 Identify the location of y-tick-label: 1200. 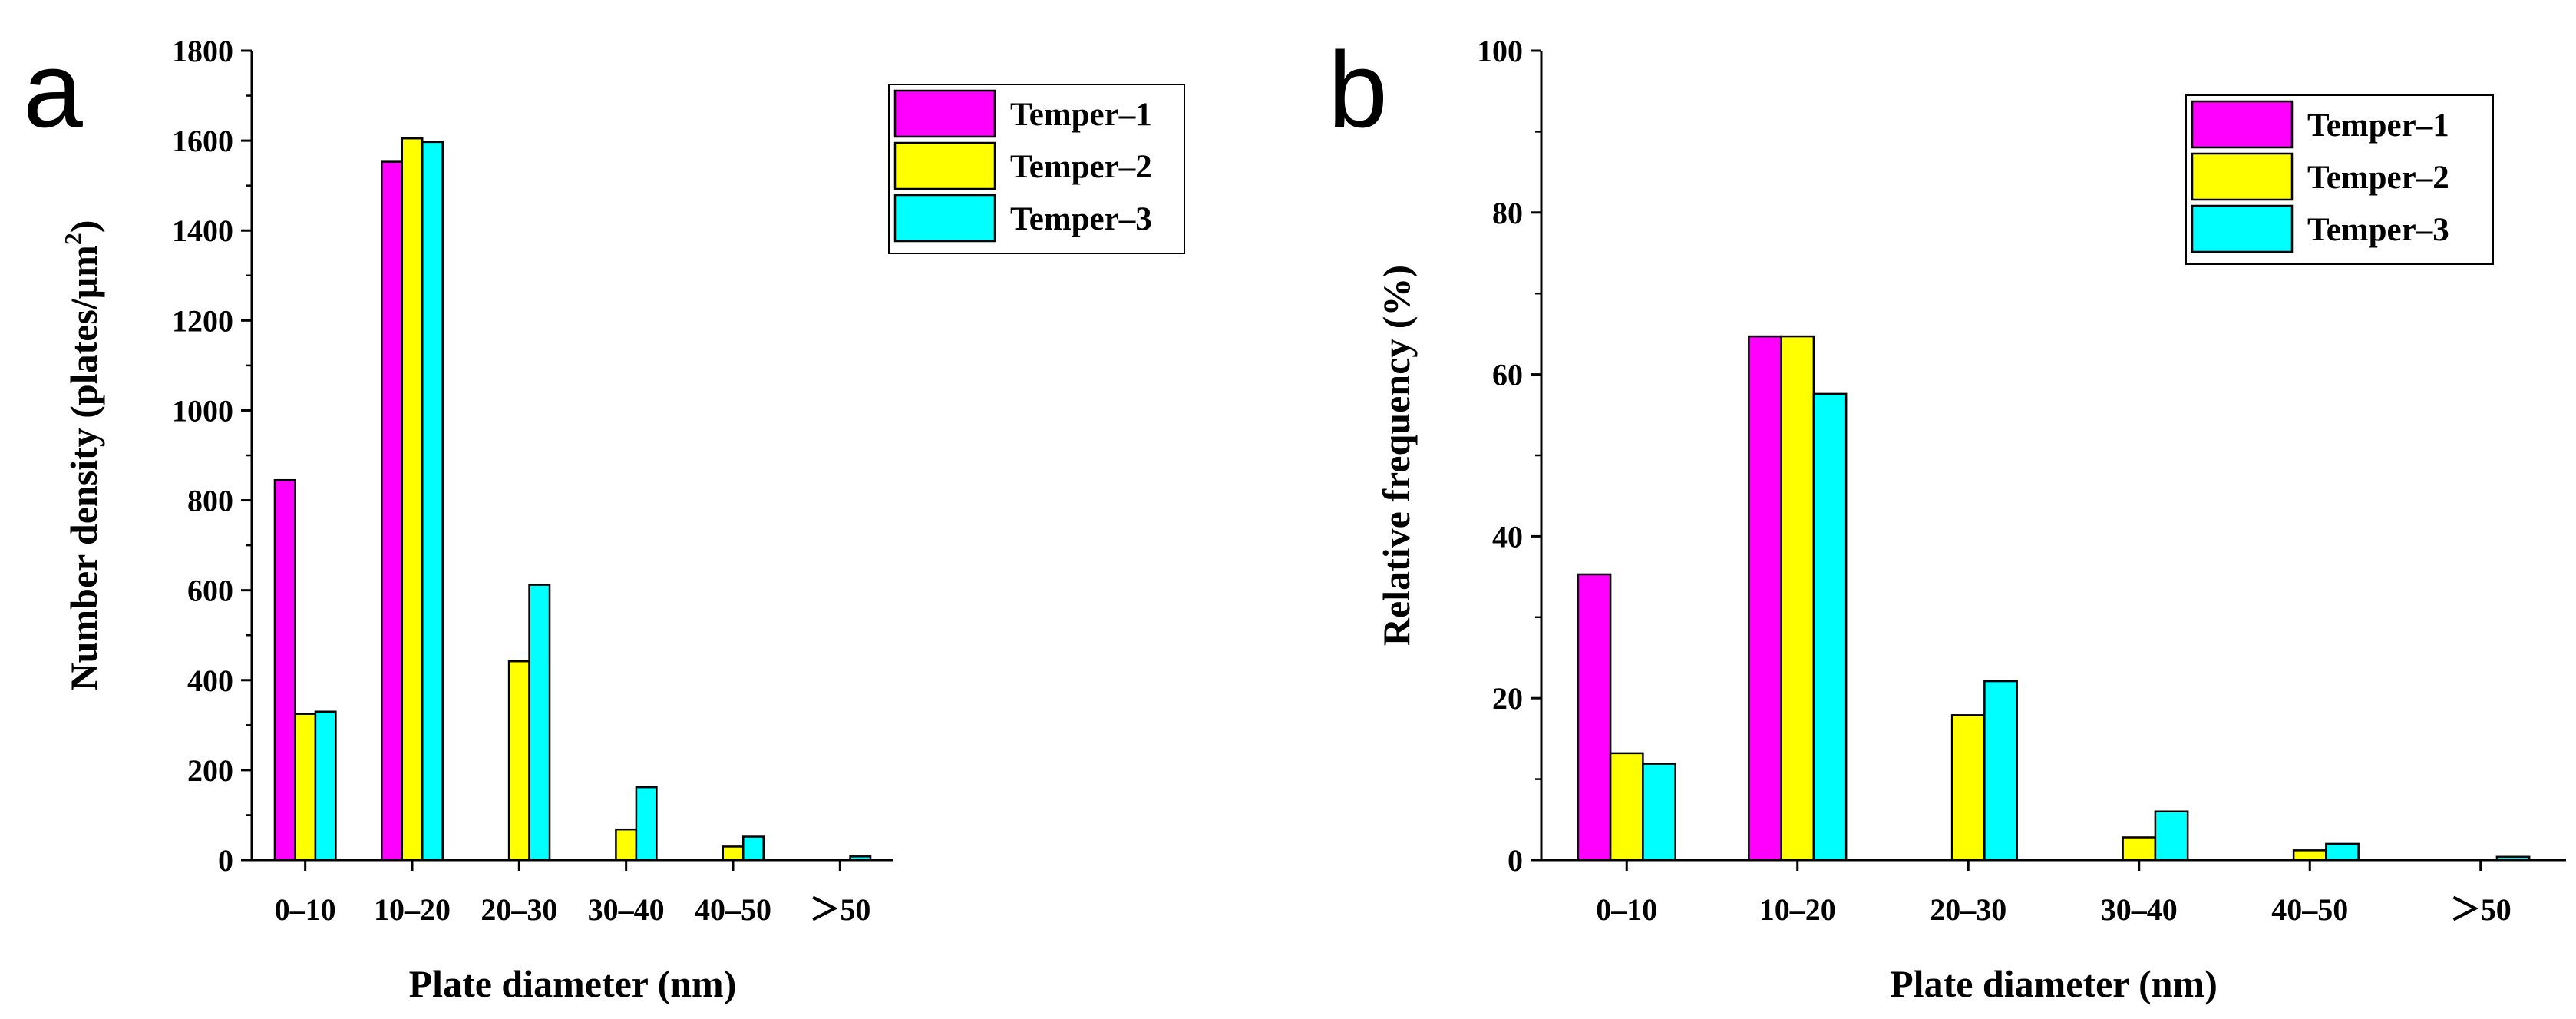
(202, 320).